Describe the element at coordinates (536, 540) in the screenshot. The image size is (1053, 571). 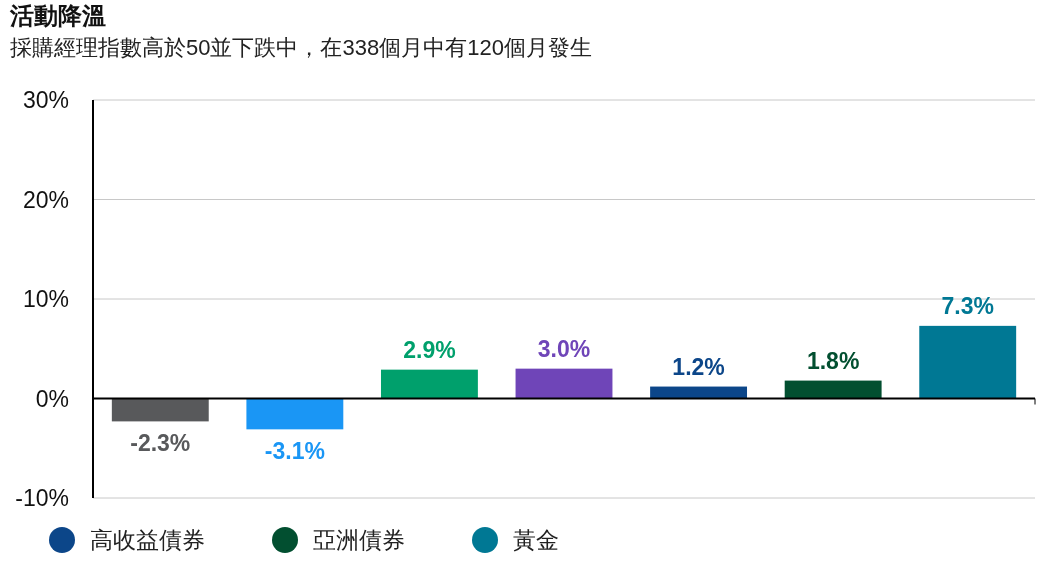
I see `legend-label: 黃金` at that location.